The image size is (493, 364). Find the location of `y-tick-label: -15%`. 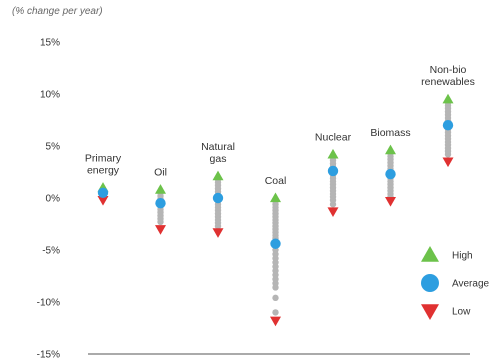

y-tick-label: -15% is located at coordinates (48, 355).